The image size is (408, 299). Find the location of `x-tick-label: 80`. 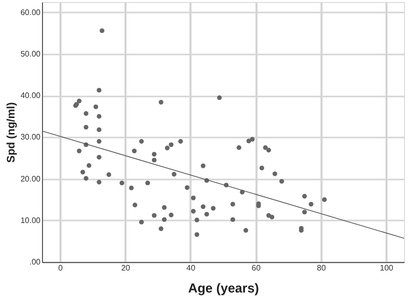

x-tick-label: 80 is located at coordinates (321, 268).